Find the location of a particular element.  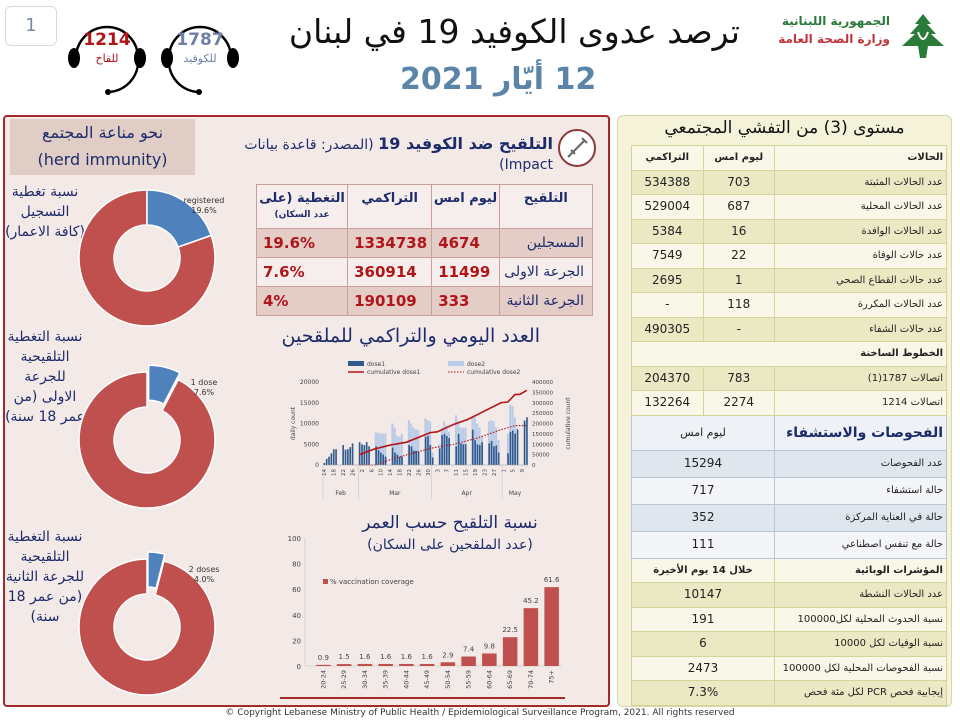

cumulative-value: 2695 is located at coordinates (667, 280).